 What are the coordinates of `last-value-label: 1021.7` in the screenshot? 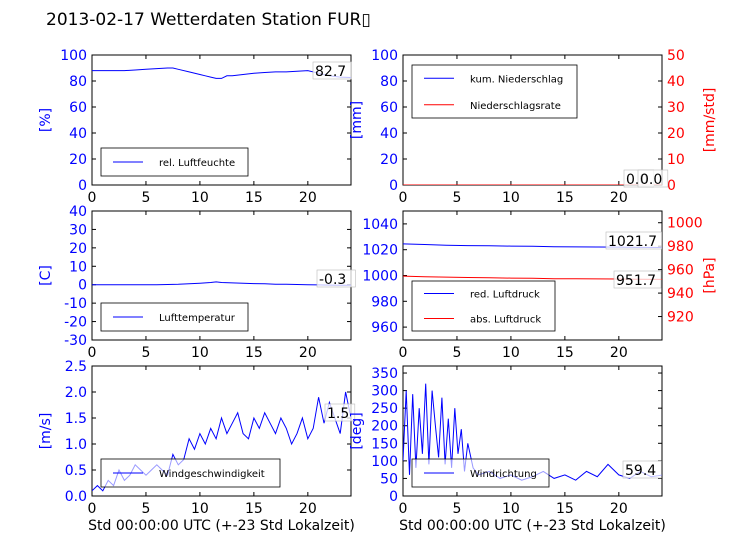 It's located at (632, 242).